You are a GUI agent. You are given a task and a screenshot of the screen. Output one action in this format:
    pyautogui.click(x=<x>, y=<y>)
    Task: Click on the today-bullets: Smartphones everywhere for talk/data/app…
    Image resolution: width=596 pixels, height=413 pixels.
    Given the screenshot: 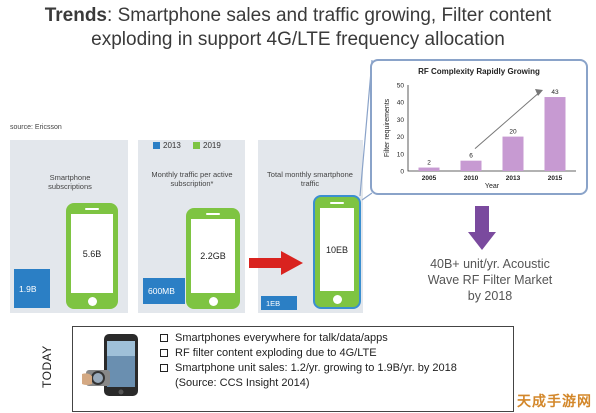 What is the action you would take?
    pyautogui.click(x=340, y=360)
    